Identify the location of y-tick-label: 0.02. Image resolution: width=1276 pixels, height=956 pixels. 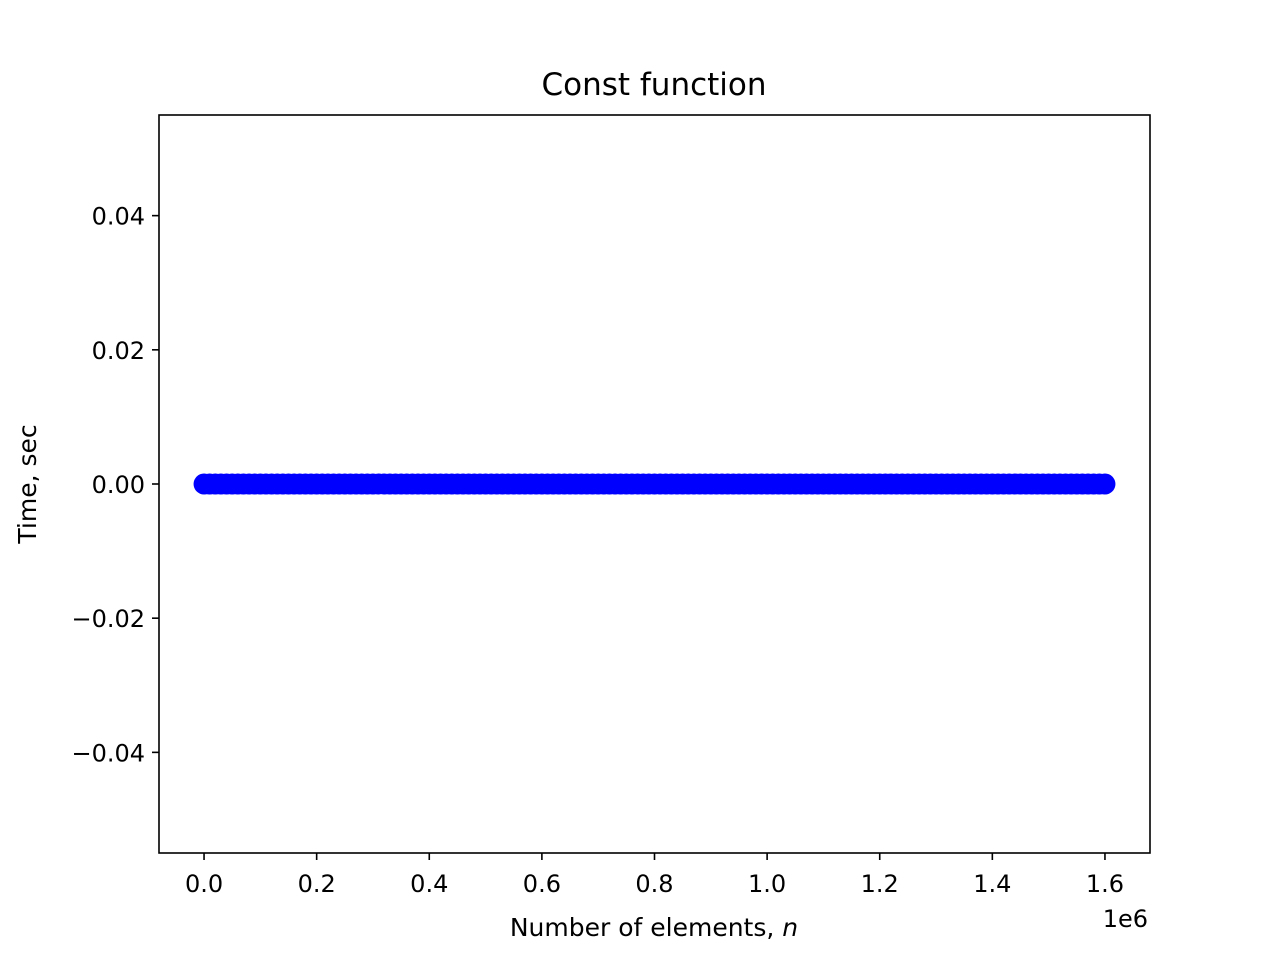
(118, 351).